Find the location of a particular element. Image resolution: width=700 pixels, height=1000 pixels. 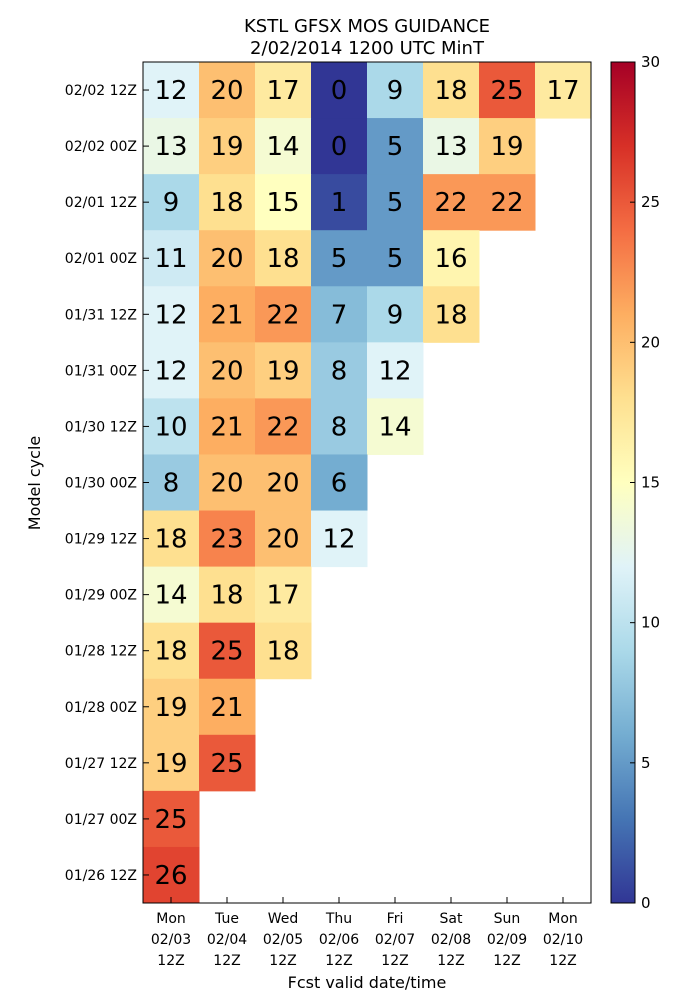

y-tick-label: 01/28 12Z is located at coordinates (101, 652).